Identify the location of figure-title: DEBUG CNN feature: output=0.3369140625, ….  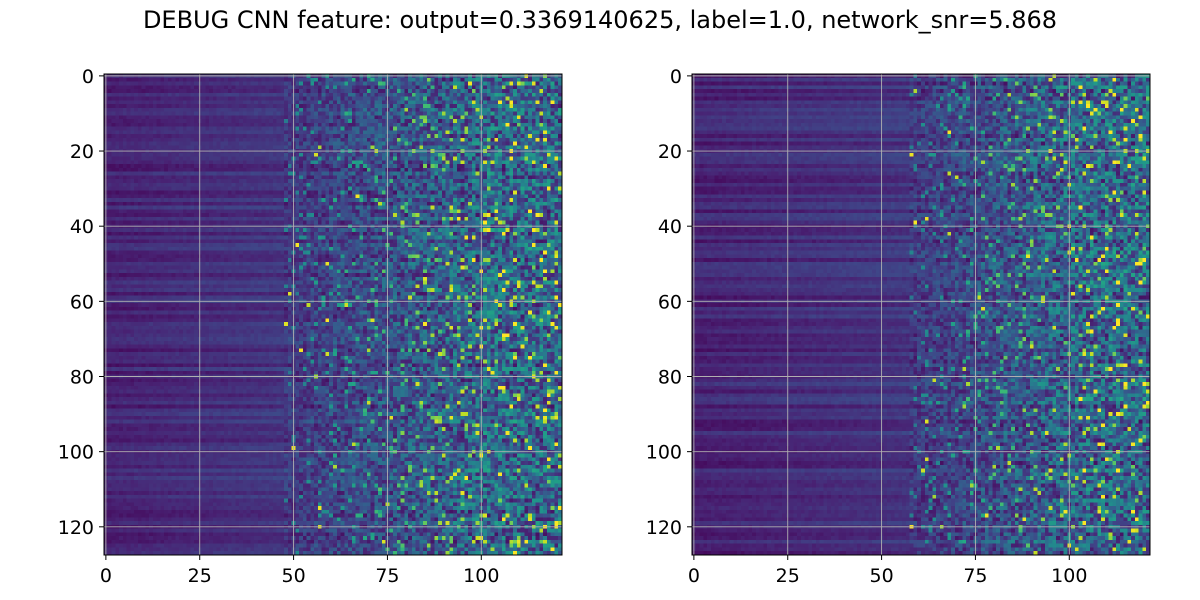
(600, 20).